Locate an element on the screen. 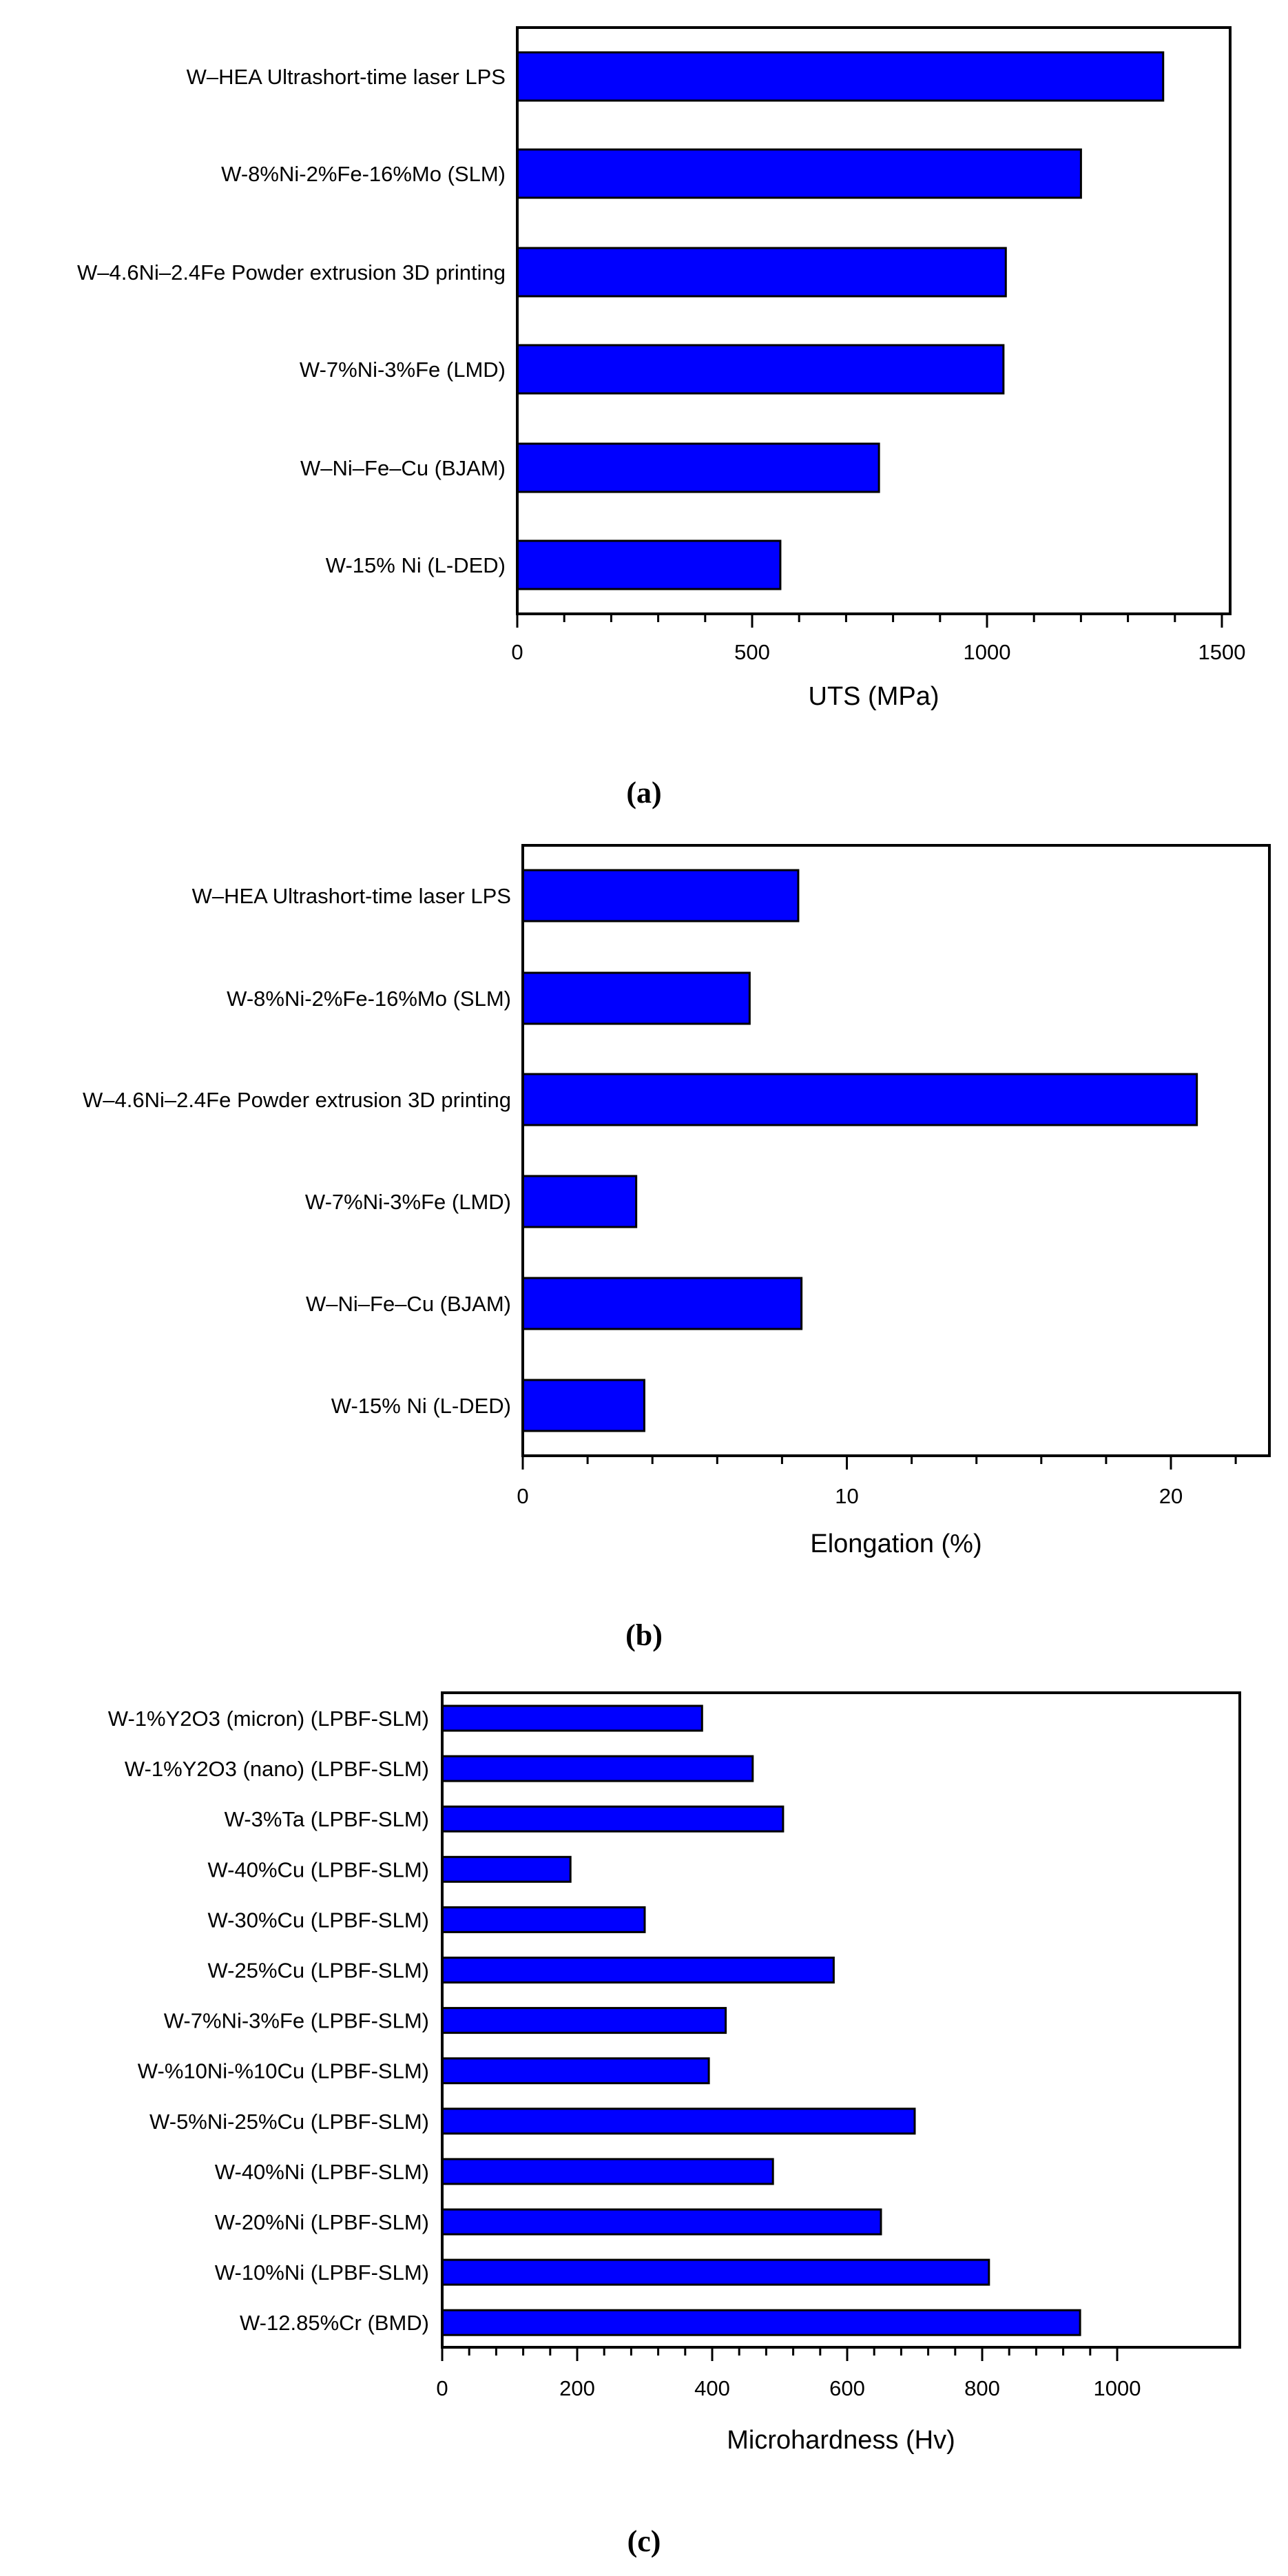  panel-label: (a) is located at coordinates (643, 793).